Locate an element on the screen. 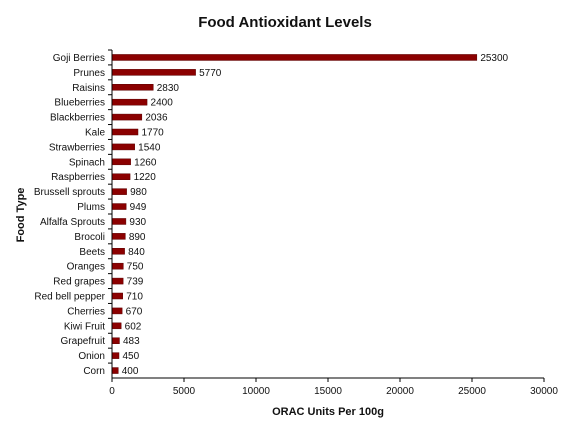 This screenshot has width=570, height=432. data-label: 739 is located at coordinates (135, 282).